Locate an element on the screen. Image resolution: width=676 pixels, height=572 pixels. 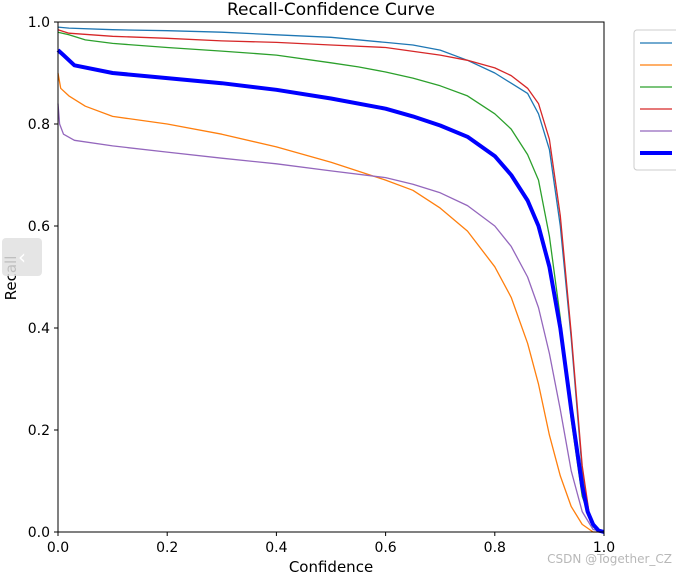
legend-box is located at coordinates (654, 100).